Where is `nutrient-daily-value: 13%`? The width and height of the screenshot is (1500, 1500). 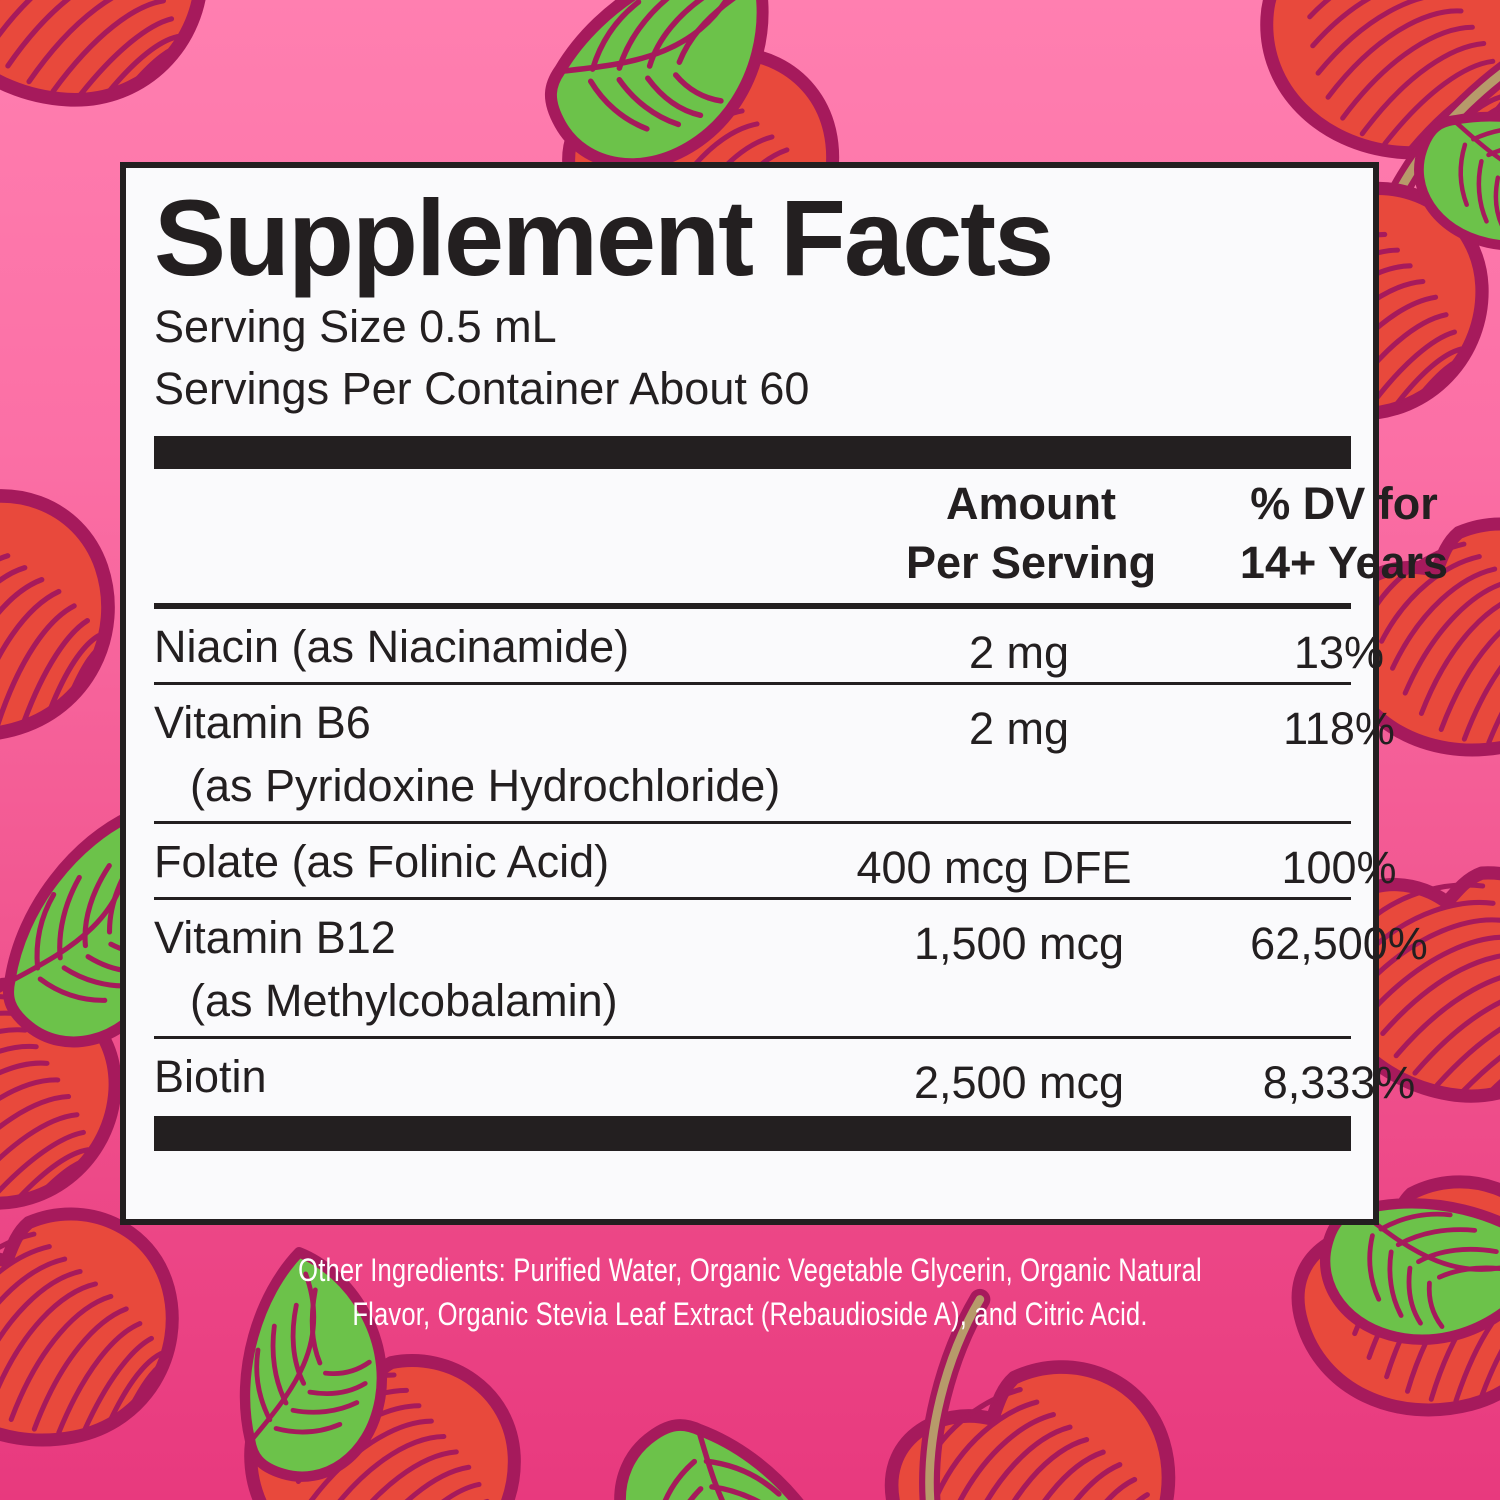
nutrient-daily-value: 13% is located at coordinates (1339, 653).